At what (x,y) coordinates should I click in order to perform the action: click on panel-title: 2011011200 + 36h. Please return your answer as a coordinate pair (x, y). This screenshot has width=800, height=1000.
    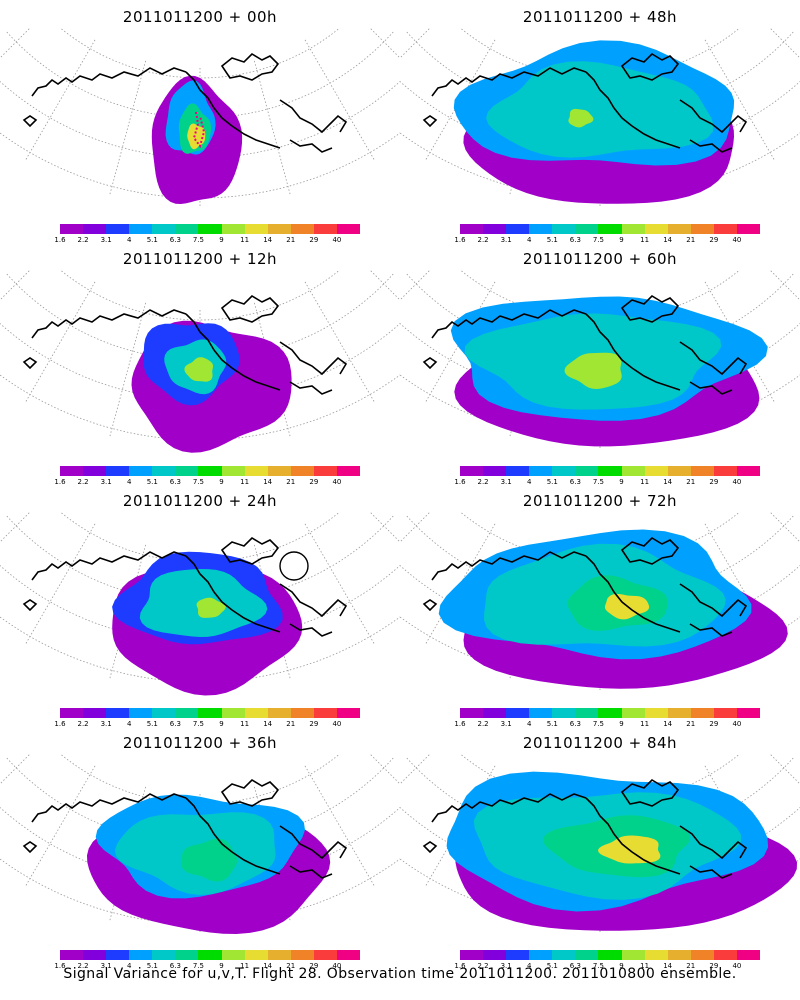
    Looking at the image, I should click on (200, 743).